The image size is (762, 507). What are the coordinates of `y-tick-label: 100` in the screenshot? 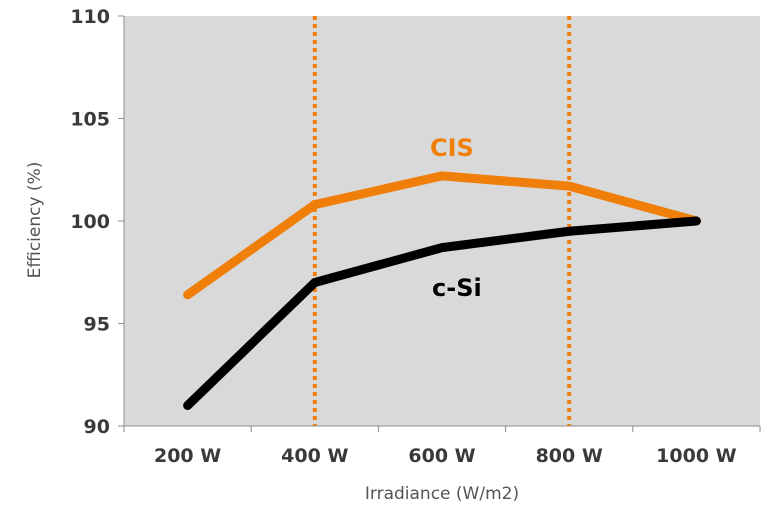 It's located at (90, 222).